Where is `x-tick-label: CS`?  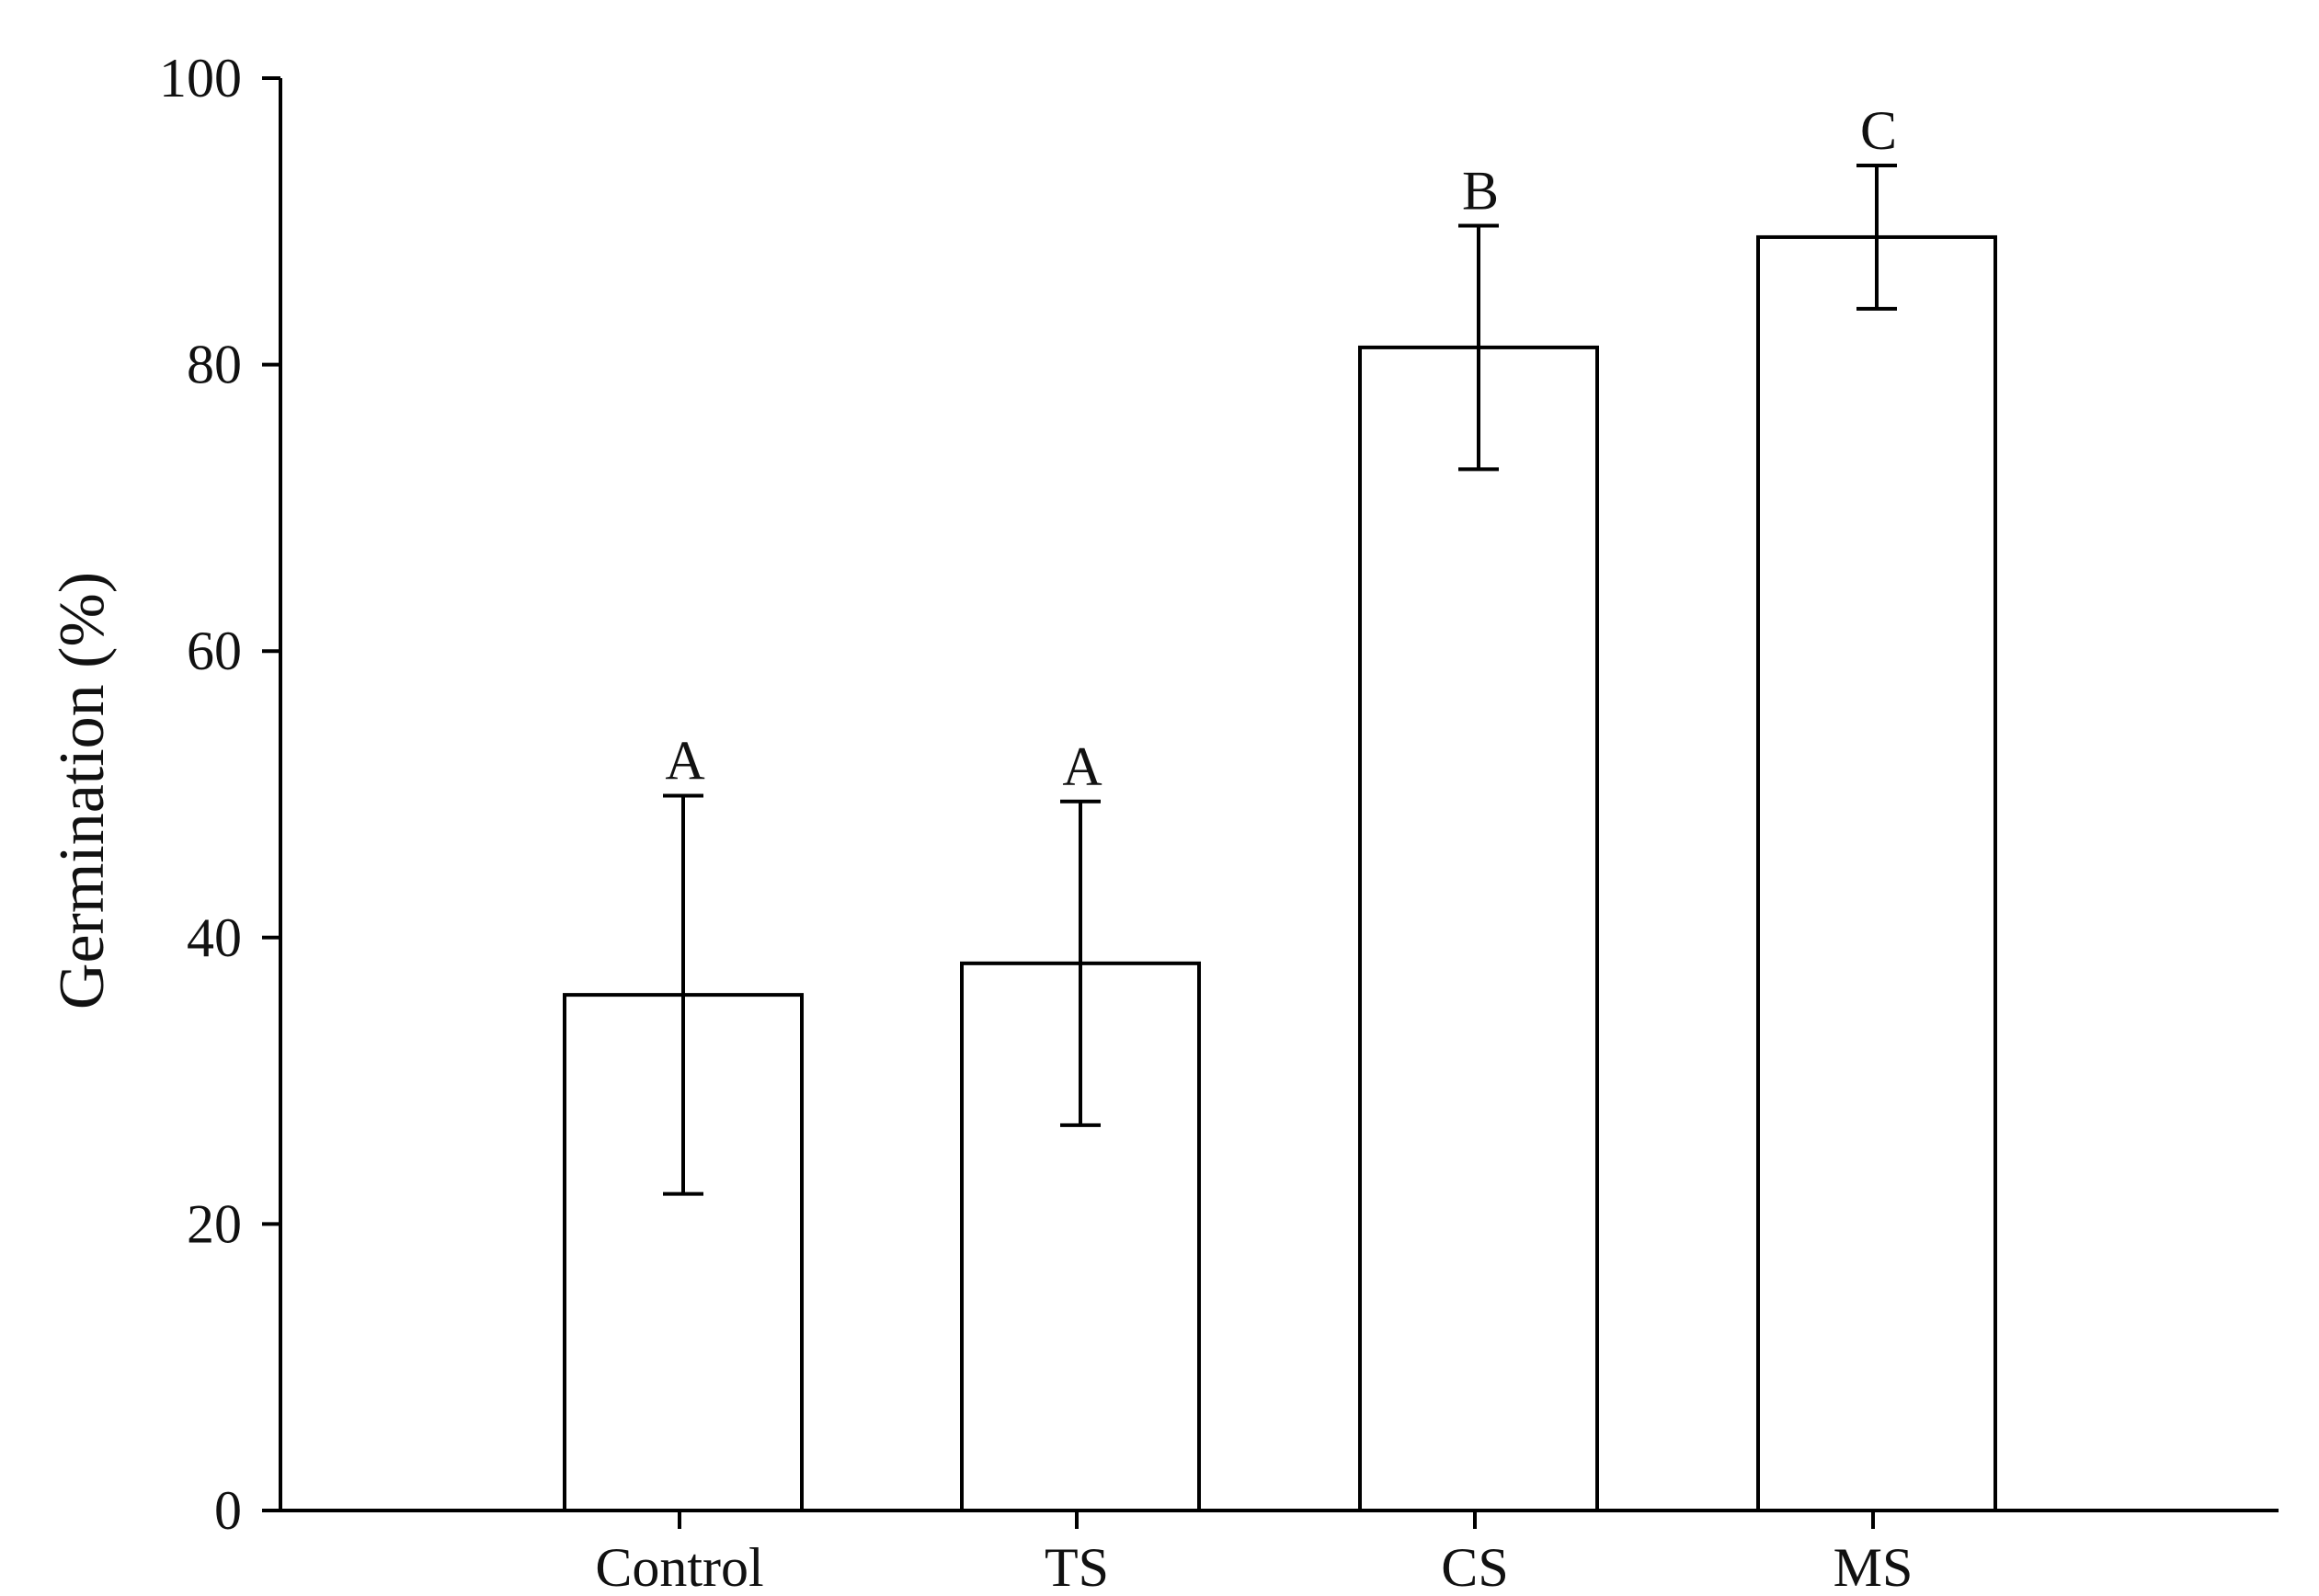
x-tick-label: CS is located at coordinates (1474, 1566).